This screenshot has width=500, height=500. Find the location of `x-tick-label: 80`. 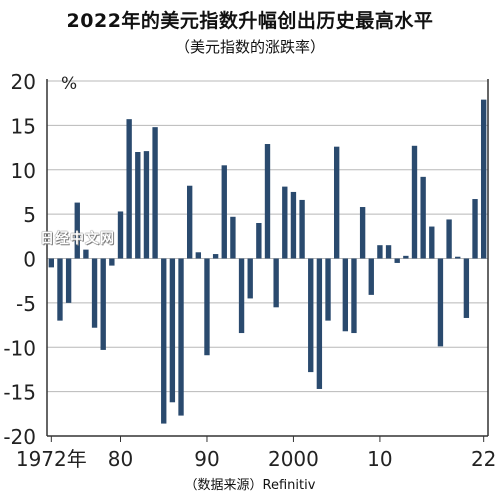

x-tick-label: 80 is located at coordinates (120, 459).